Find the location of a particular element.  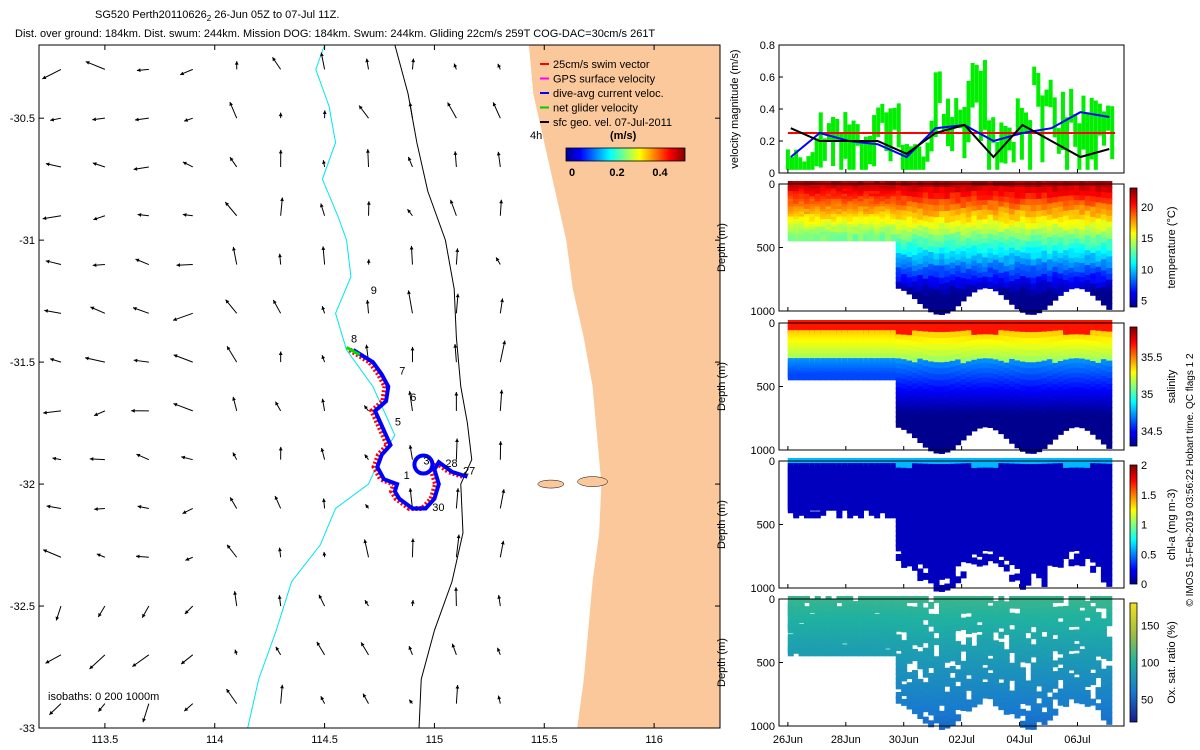

day-label: 1 is located at coordinates (407, 476).